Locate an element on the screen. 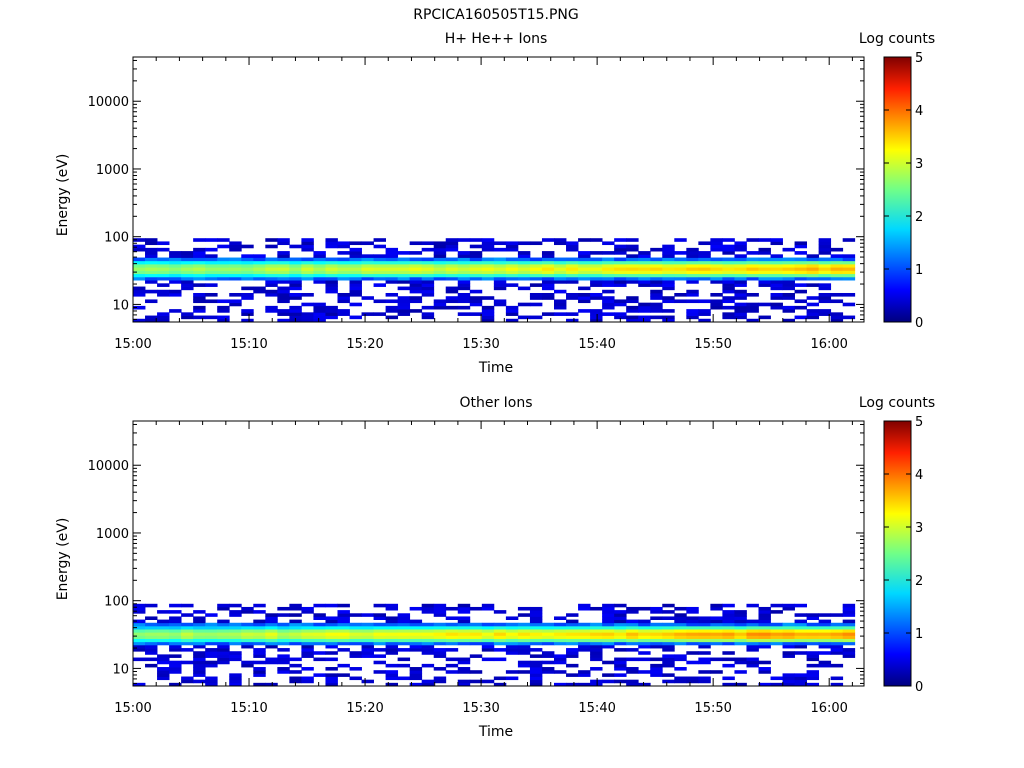 This screenshot has width=1024, height=768. x-tick-label: 15:00 is located at coordinates (132, 344).